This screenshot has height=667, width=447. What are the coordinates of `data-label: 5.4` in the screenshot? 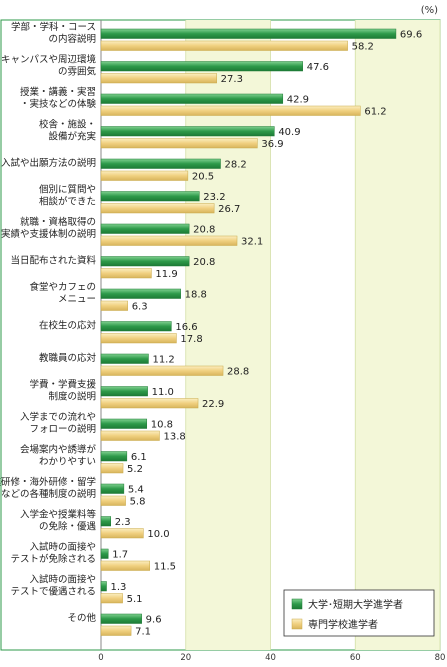 It's located at (136, 490).